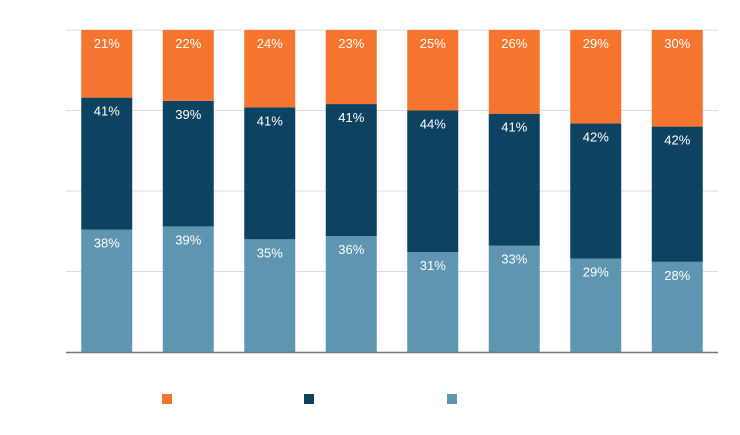 The height and width of the screenshot is (435, 740). What do you see at coordinates (433, 181) in the screenshot?
I see `bar-segment-s1-c4` at bounding box center [433, 181].